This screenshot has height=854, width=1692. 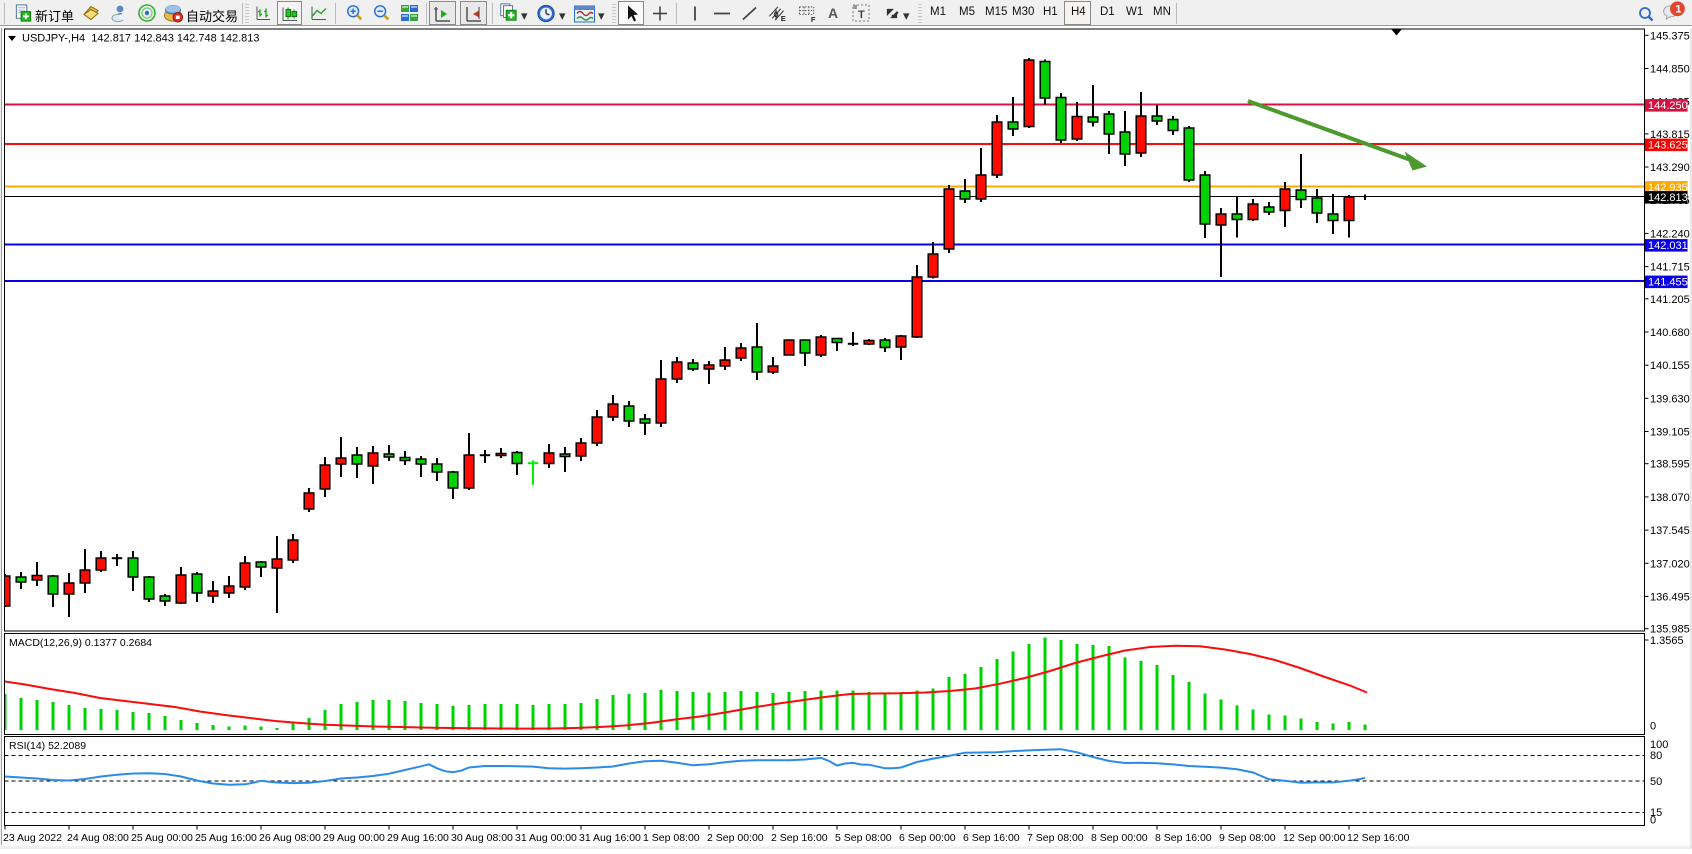 What do you see at coordinates (1670, 433) in the screenshot?
I see `svg-text: 139.105` at bounding box center [1670, 433].